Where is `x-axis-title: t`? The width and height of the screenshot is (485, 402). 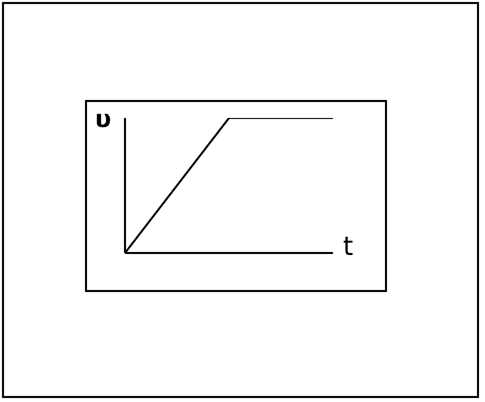 x-axis-title: t is located at coordinates (348, 247).